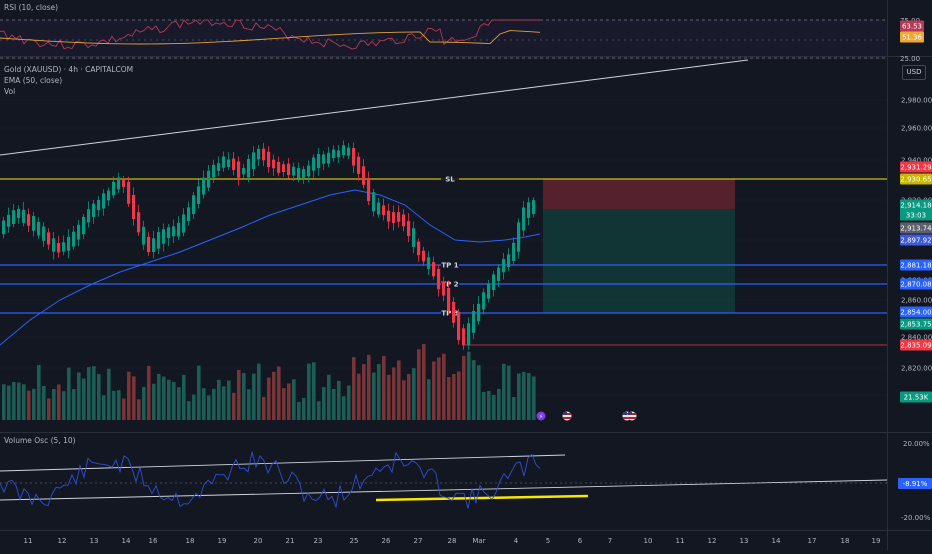 This screenshot has width=932, height=554. Describe the element at coordinates (290, 541) in the screenshot. I see `time-tick: 21` at that location.